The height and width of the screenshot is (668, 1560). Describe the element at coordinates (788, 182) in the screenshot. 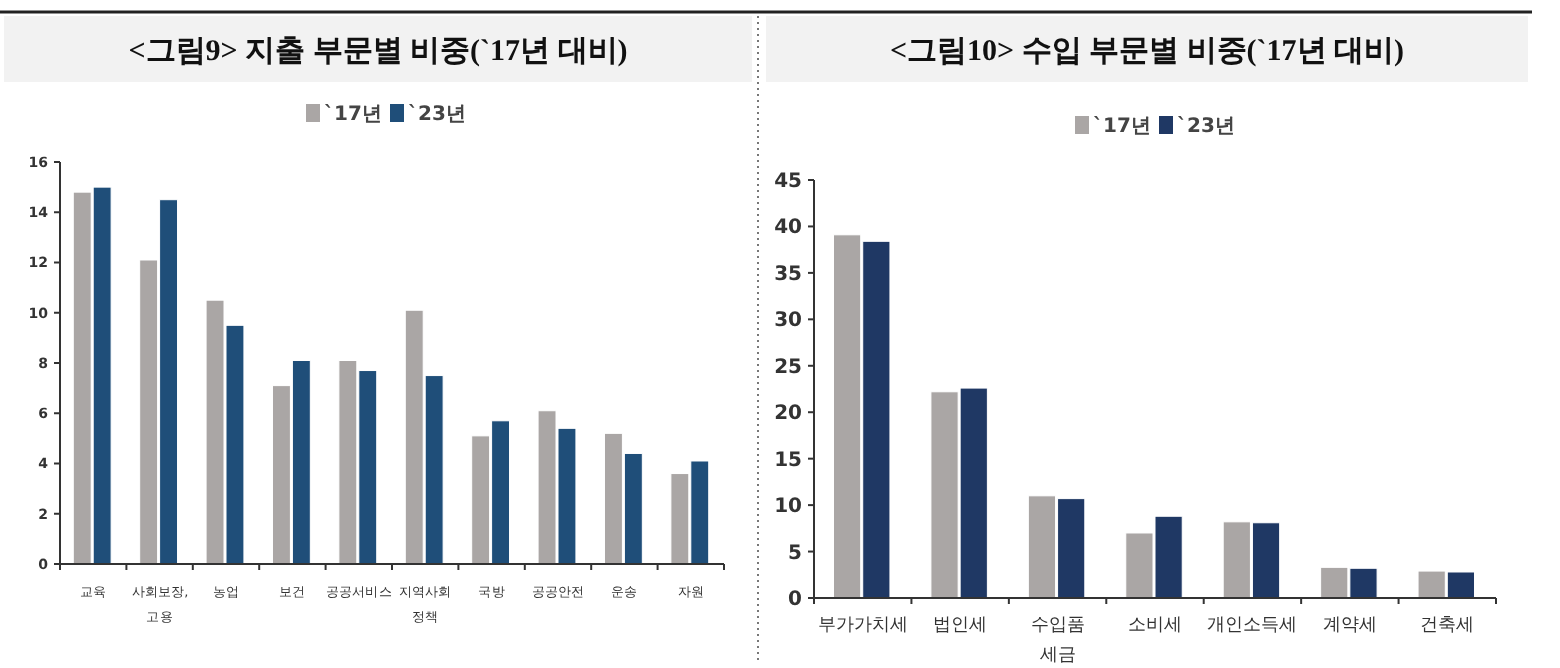

I see `y-tick-label: 45` at that location.